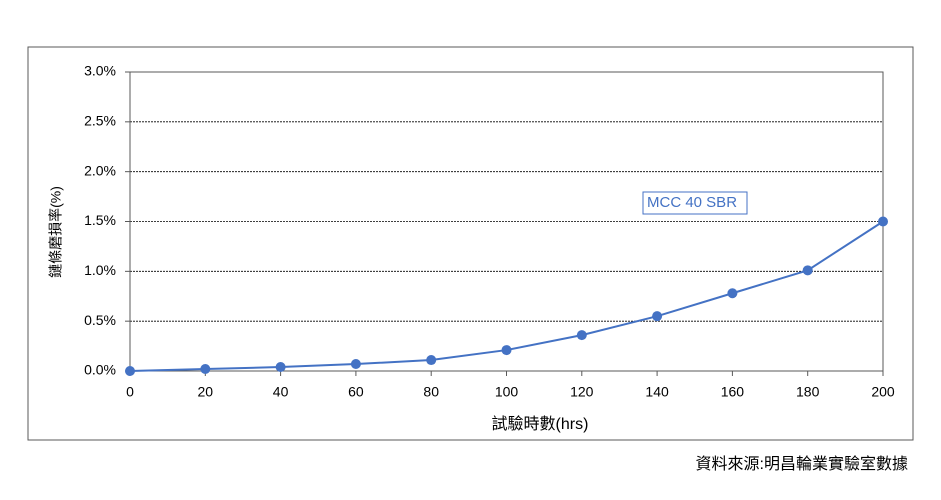 The width and height of the screenshot is (941, 500). I want to click on y-tick-label: 0.5%, so click(100, 320).